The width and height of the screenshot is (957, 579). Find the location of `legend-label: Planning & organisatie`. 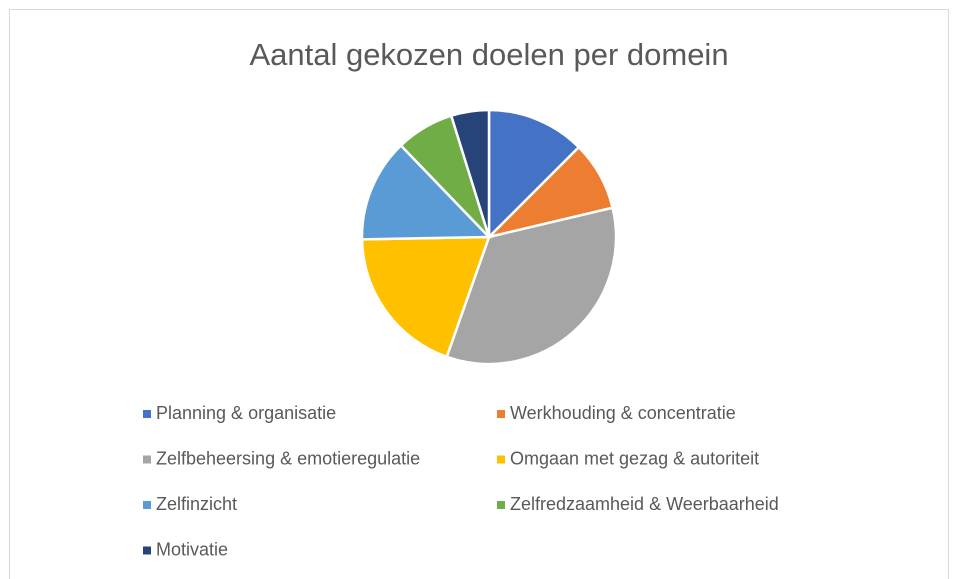

legend-label: Planning & organisatie is located at coordinates (246, 413).